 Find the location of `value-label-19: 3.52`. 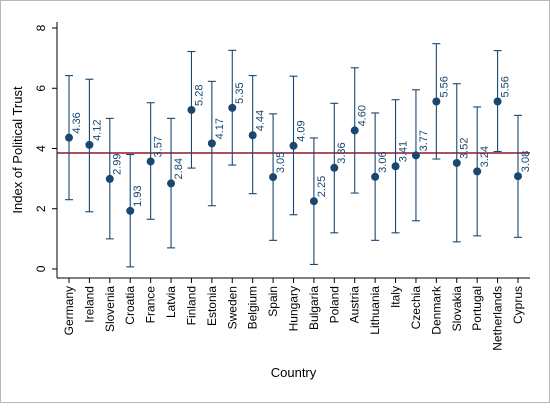

value-label-19: 3.52 is located at coordinates (465, 148).